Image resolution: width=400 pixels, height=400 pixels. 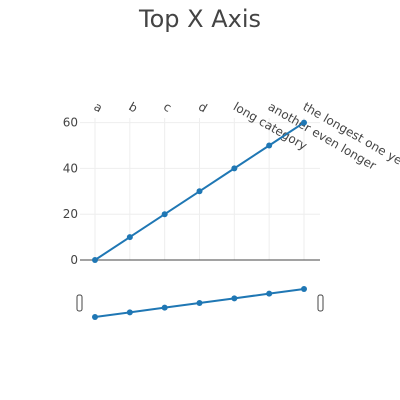 I want to click on y-axis-ticks: 0 20 40 60, so click(x=70, y=191).